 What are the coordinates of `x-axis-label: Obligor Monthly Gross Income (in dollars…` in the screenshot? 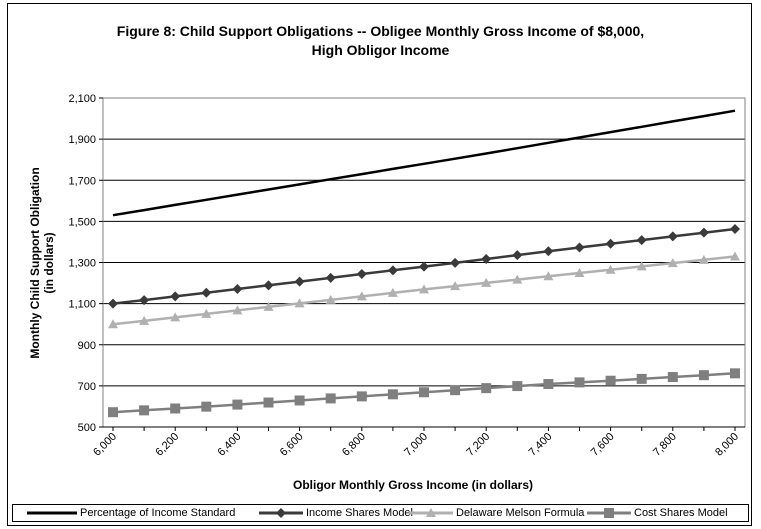 It's located at (413, 485).